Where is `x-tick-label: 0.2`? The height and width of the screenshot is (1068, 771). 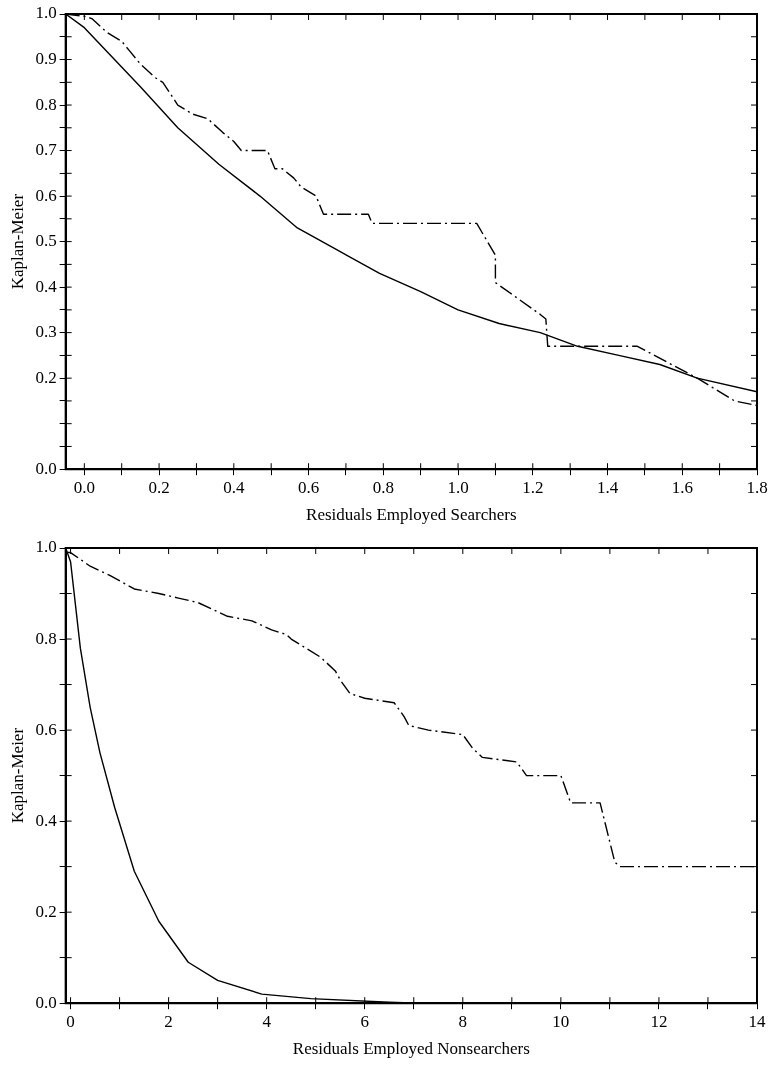 x-tick-label: 0.2 is located at coordinates (159, 487).